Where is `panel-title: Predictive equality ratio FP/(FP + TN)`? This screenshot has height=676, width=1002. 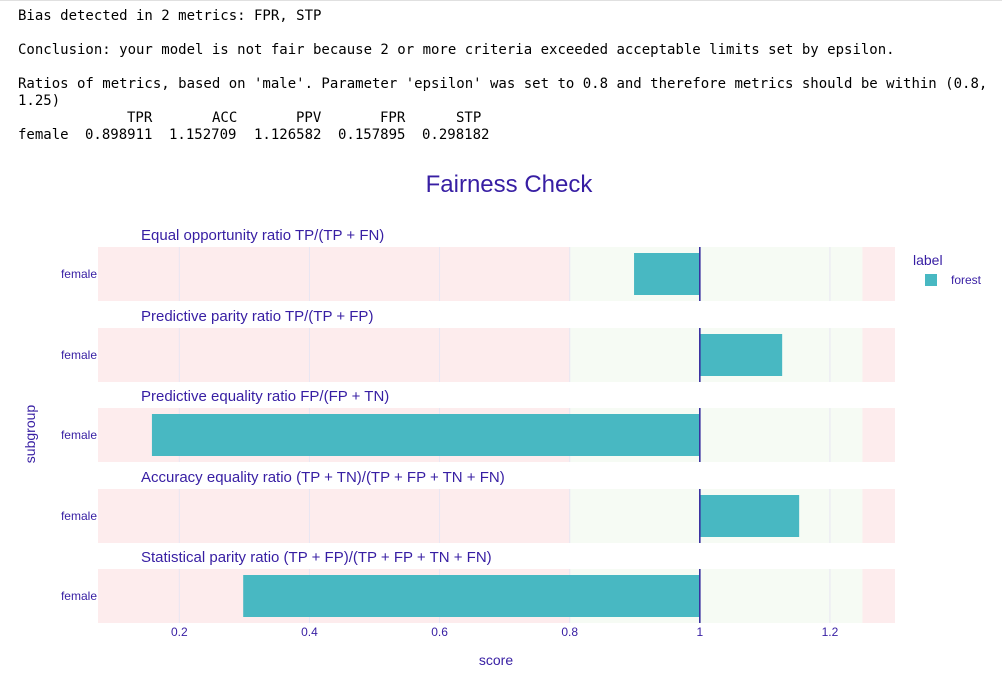
panel-title: Predictive equality ratio FP/(FP + TN) is located at coordinates (265, 396).